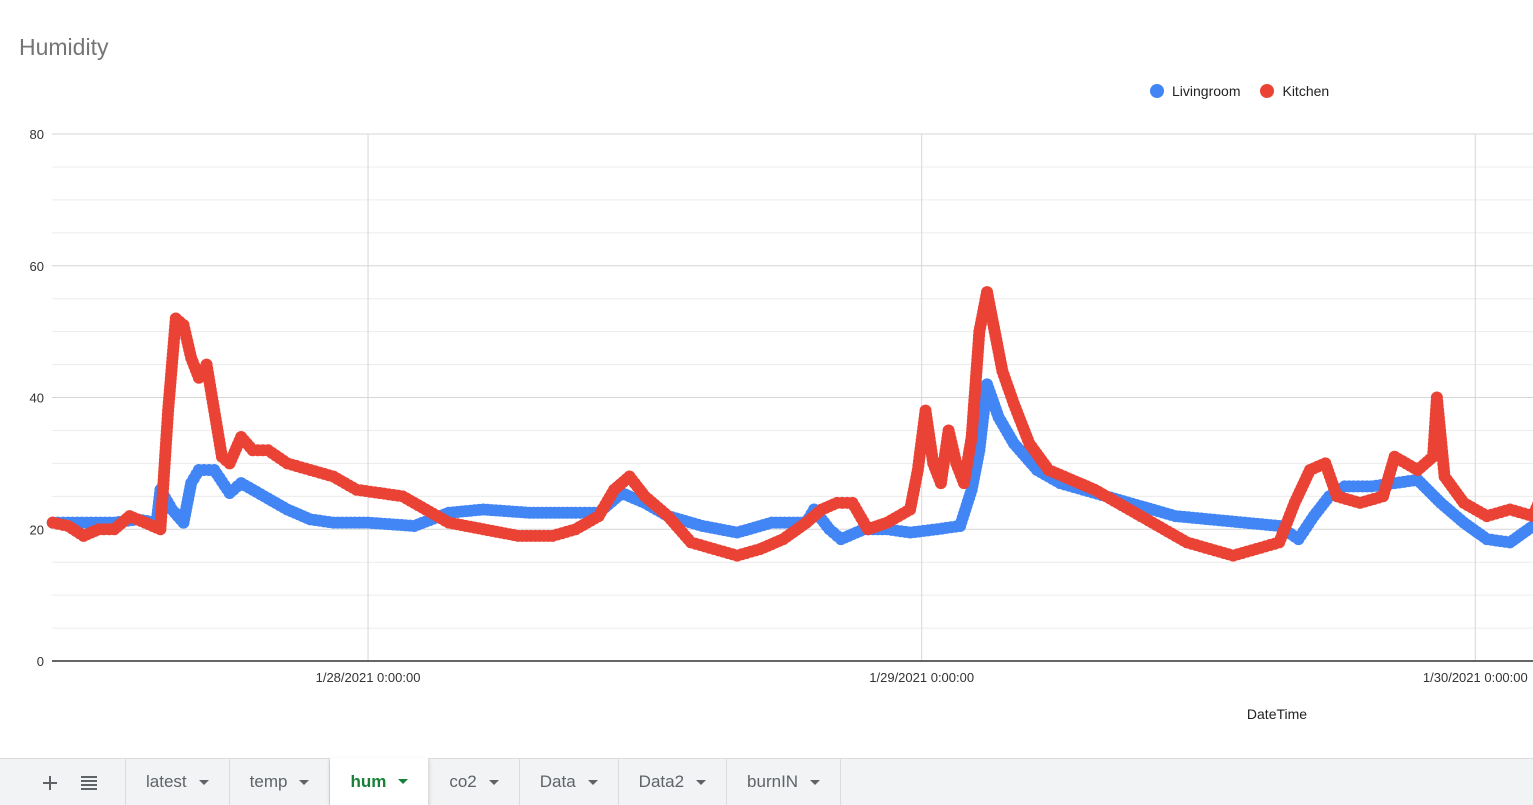  What do you see at coordinates (368, 781) in the screenshot?
I see `tab-label: hum` at bounding box center [368, 781].